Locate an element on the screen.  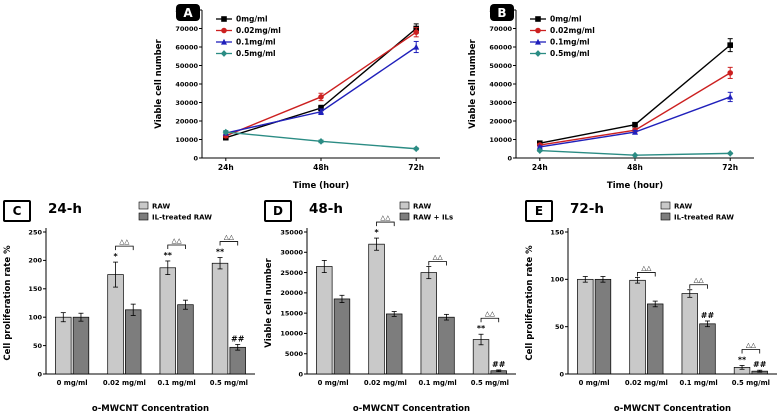
panel-c-label-badge: C is located at coordinates (17, 211).